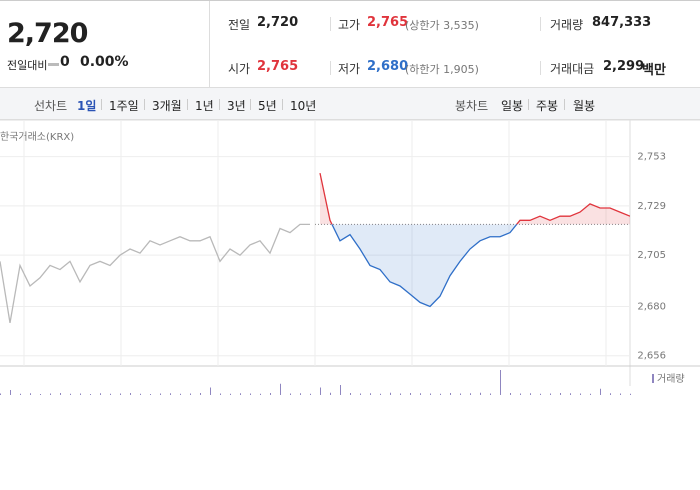 The image size is (700, 490). I want to click on stat-value: 2,299, so click(624, 66).